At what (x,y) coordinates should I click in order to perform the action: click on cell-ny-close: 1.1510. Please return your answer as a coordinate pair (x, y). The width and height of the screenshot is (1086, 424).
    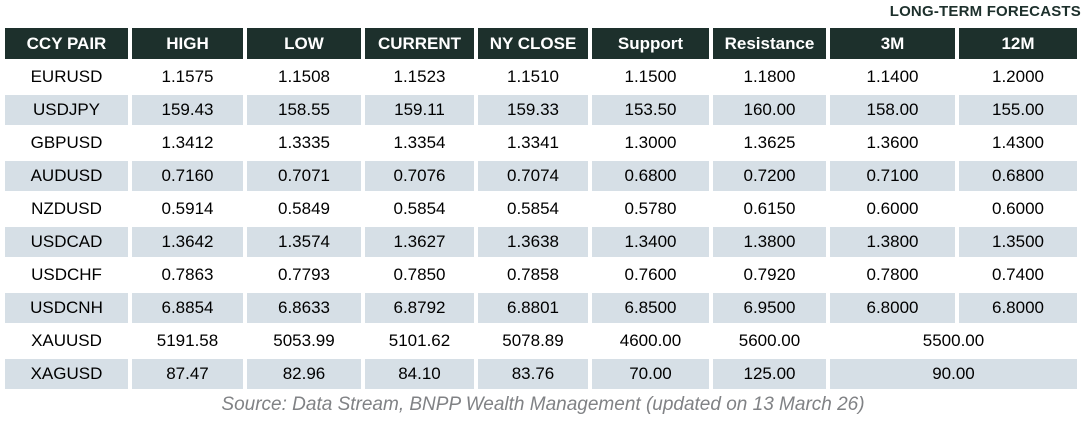
    Looking at the image, I should click on (533, 77).